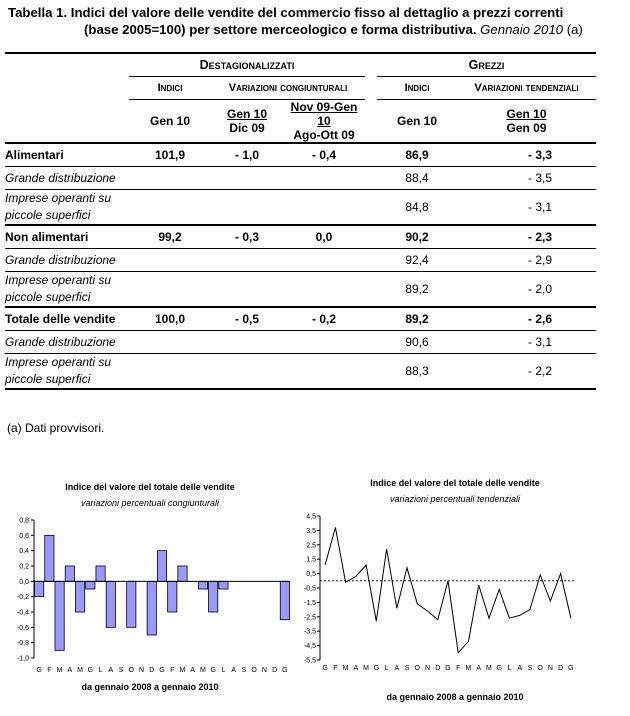 The image size is (630, 716). I want to click on y-tick-label: 1,5, so click(311, 560).